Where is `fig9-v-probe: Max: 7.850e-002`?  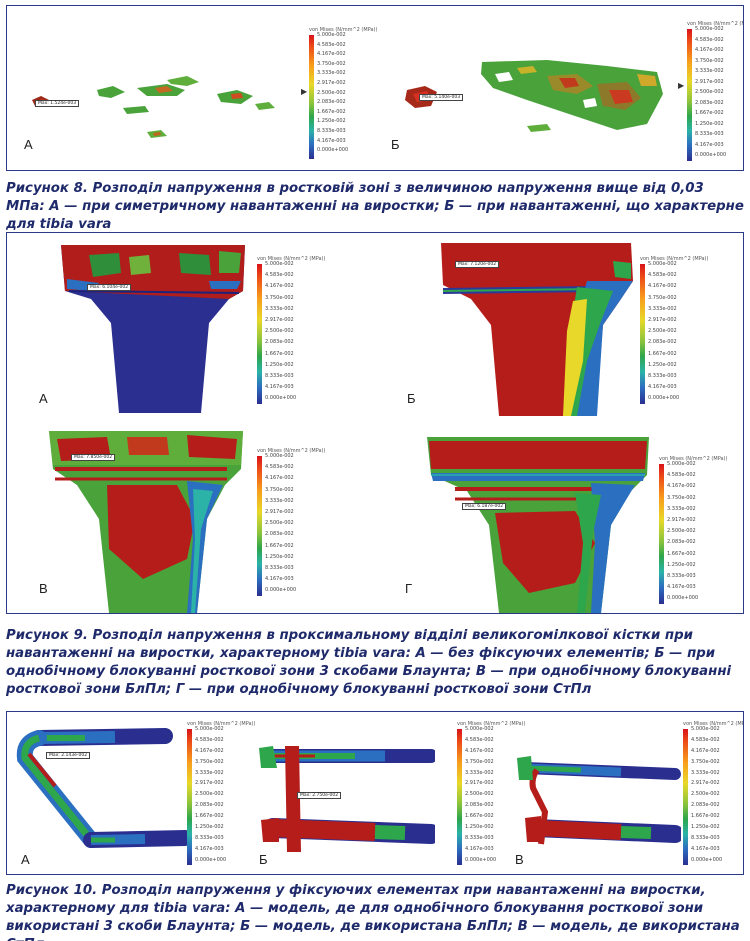
fig9-v-probe: Max: 7.850e-002 is located at coordinates (93, 457).